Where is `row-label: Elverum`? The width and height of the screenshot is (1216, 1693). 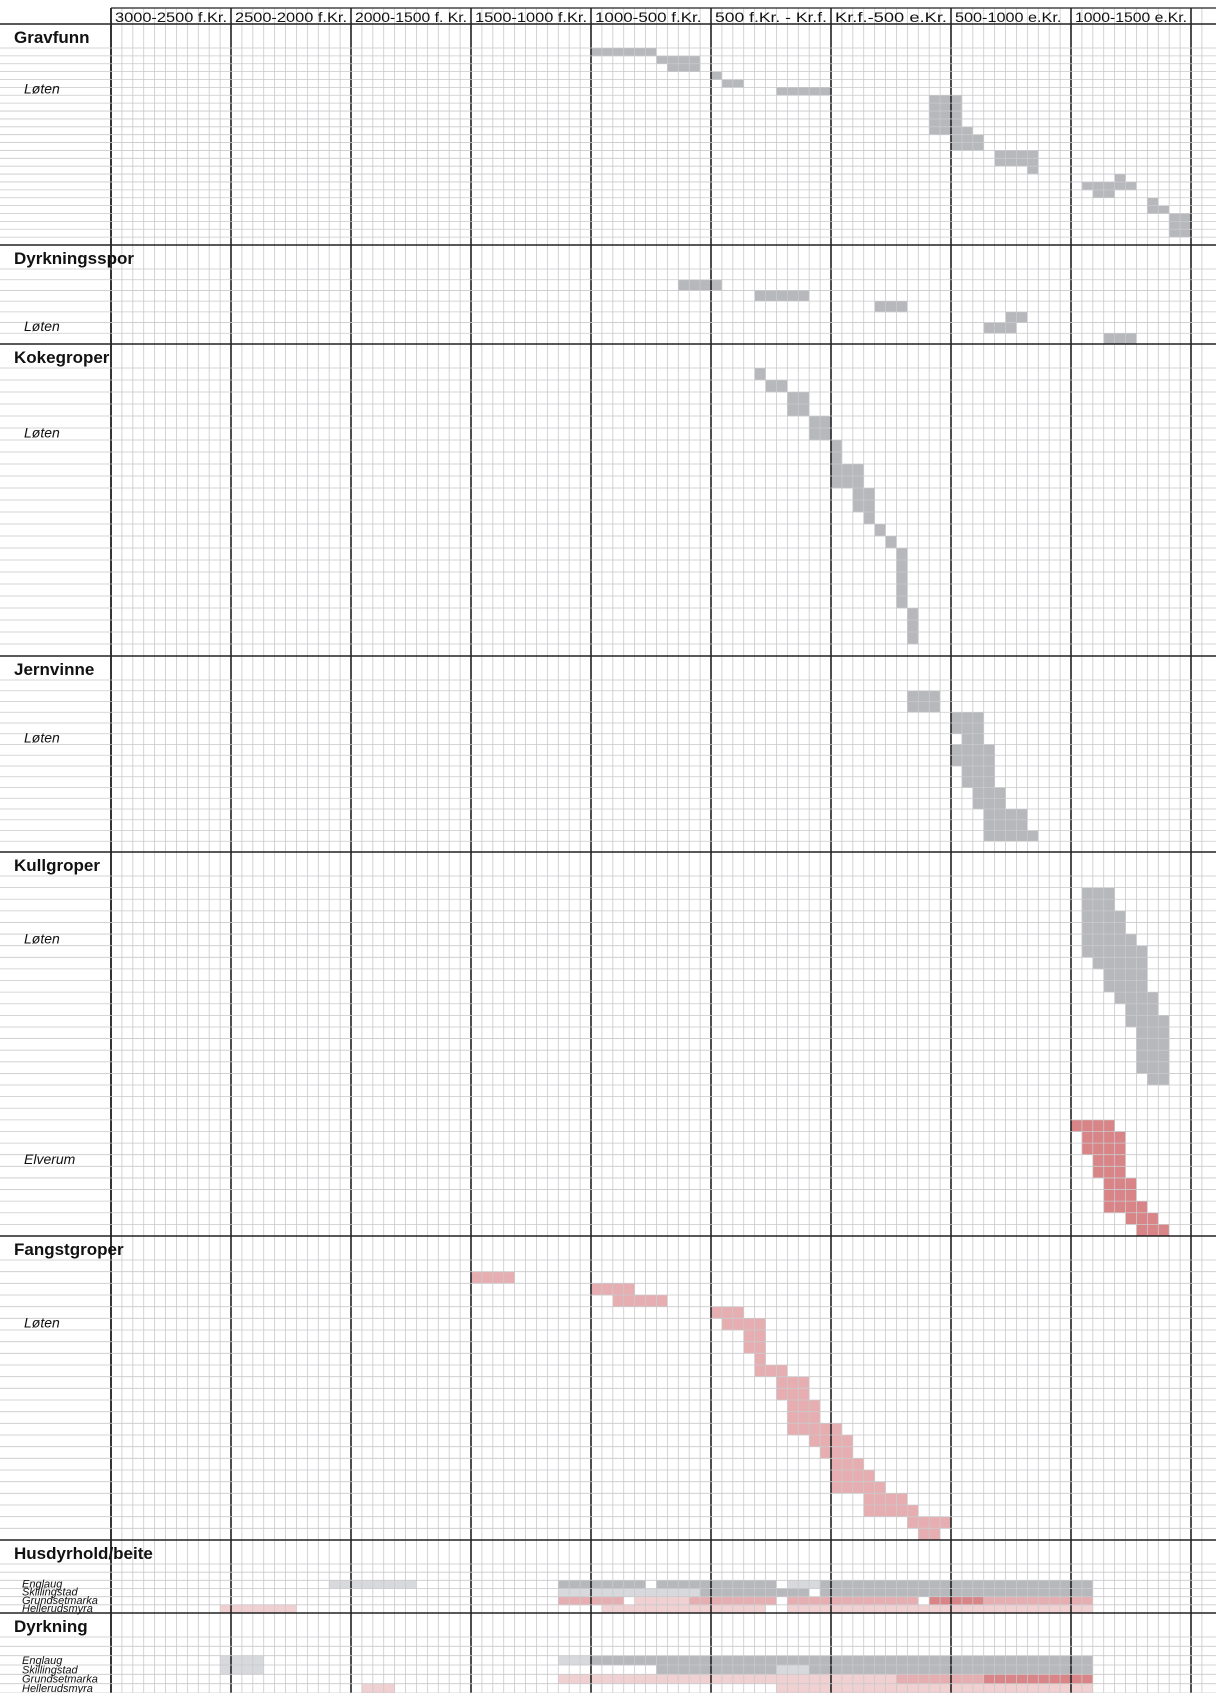 row-label: Elverum is located at coordinates (50, 1159).